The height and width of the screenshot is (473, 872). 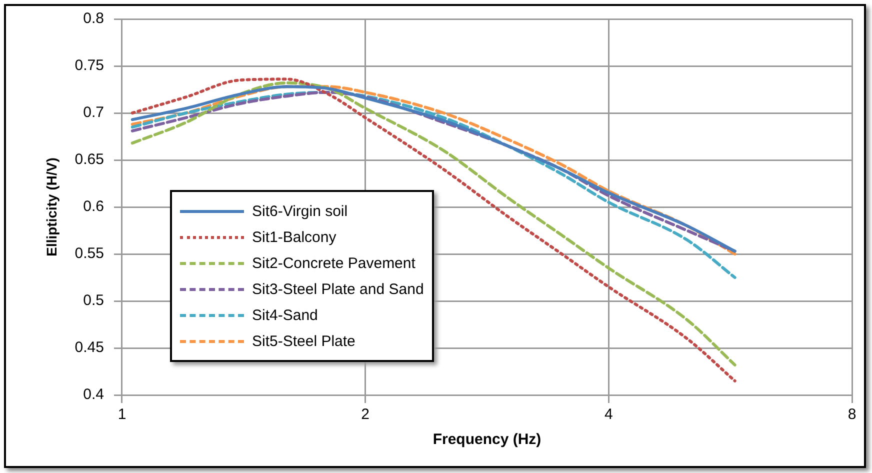 What do you see at coordinates (89, 347) in the screenshot?
I see `y-tick-label: 0.45` at bounding box center [89, 347].